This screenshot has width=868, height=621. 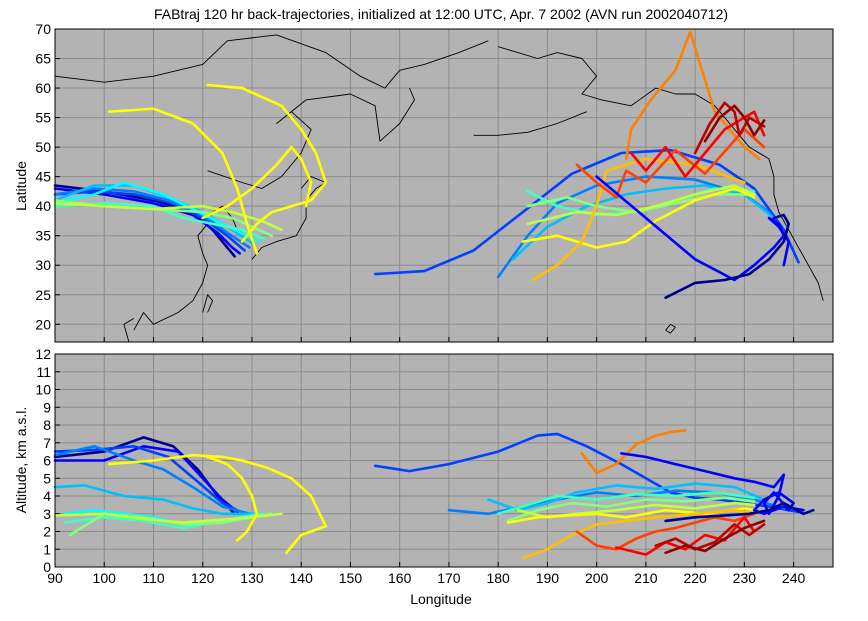 What do you see at coordinates (302, 578) in the screenshot?
I see `x-tick-label: 140` at bounding box center [302, 578].